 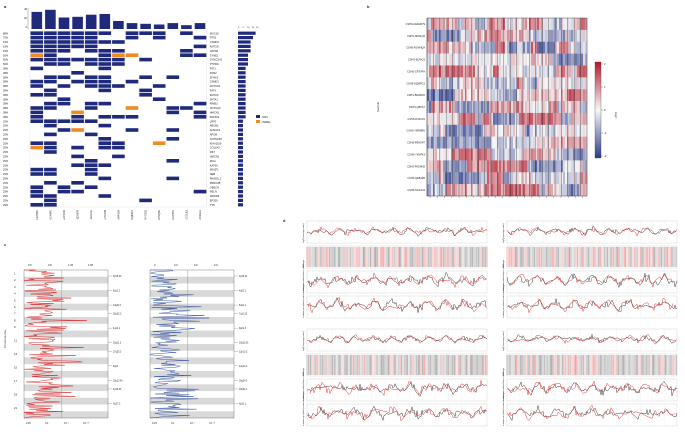 What do you see at coordinates (243, 277) in the screenshot?
I see `peak-label: 1p36.31` at bounding box center [243, 277].